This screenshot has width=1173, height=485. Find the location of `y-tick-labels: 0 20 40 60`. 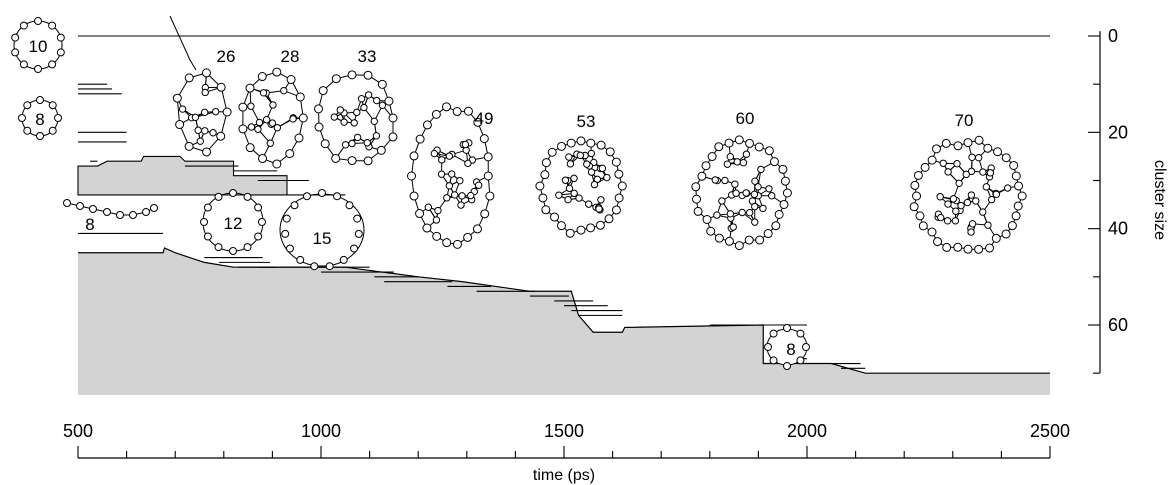

y-tick-labels: 0 20 40 60 is located at coordinates (1118, 180).